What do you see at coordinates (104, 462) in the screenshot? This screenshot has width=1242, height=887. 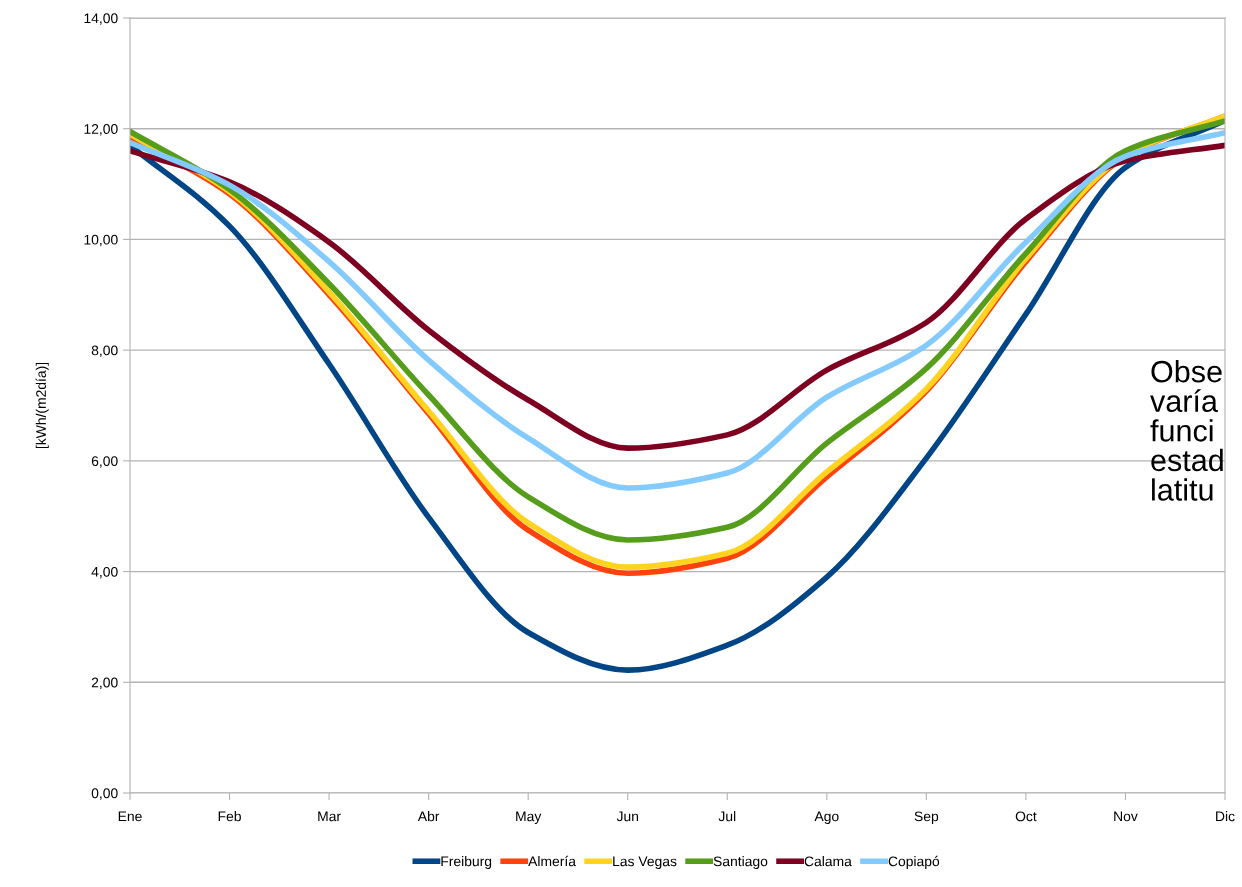 I see `y-tick-label: 6,00` at bounding box center [104, 462].